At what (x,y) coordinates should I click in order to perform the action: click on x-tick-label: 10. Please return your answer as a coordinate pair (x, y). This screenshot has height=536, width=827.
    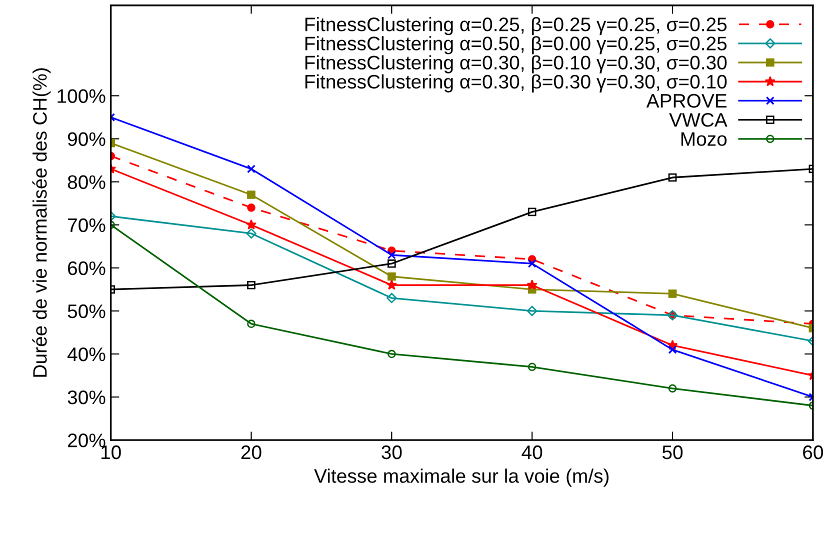
    Looking at the image, I should click on (111, 452).